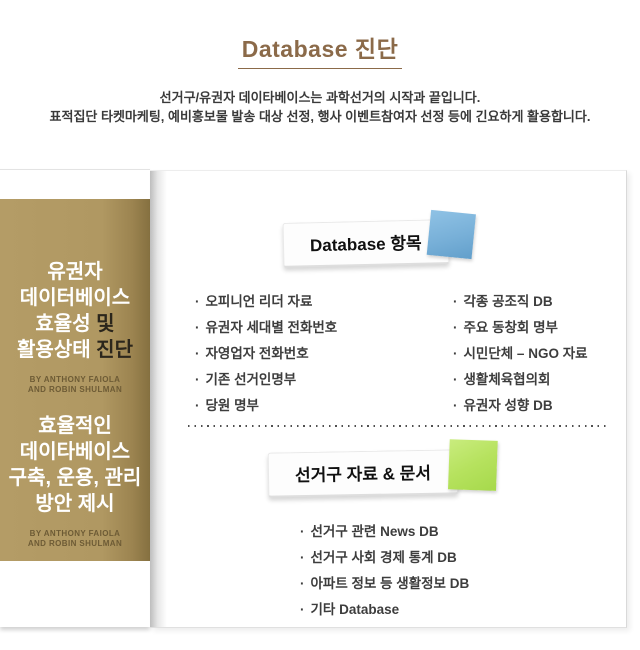 This screenshot has width=640, height=650. Describe the element at coordinates (525, 353) in the screenshot. I see `list-item-label: 시민단체 – NGO 자료` at that location.